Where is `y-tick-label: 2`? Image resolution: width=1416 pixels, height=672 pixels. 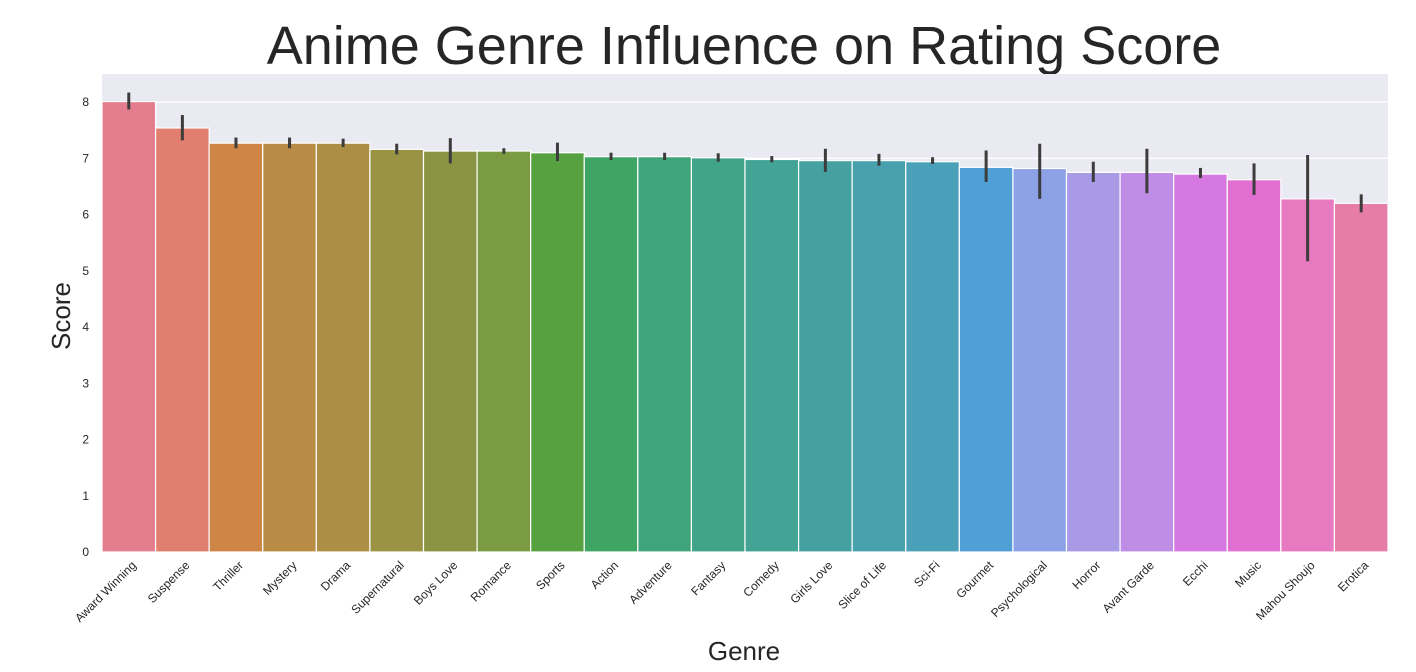
y-tick-label: 2 is located at coordinates (85, 440).